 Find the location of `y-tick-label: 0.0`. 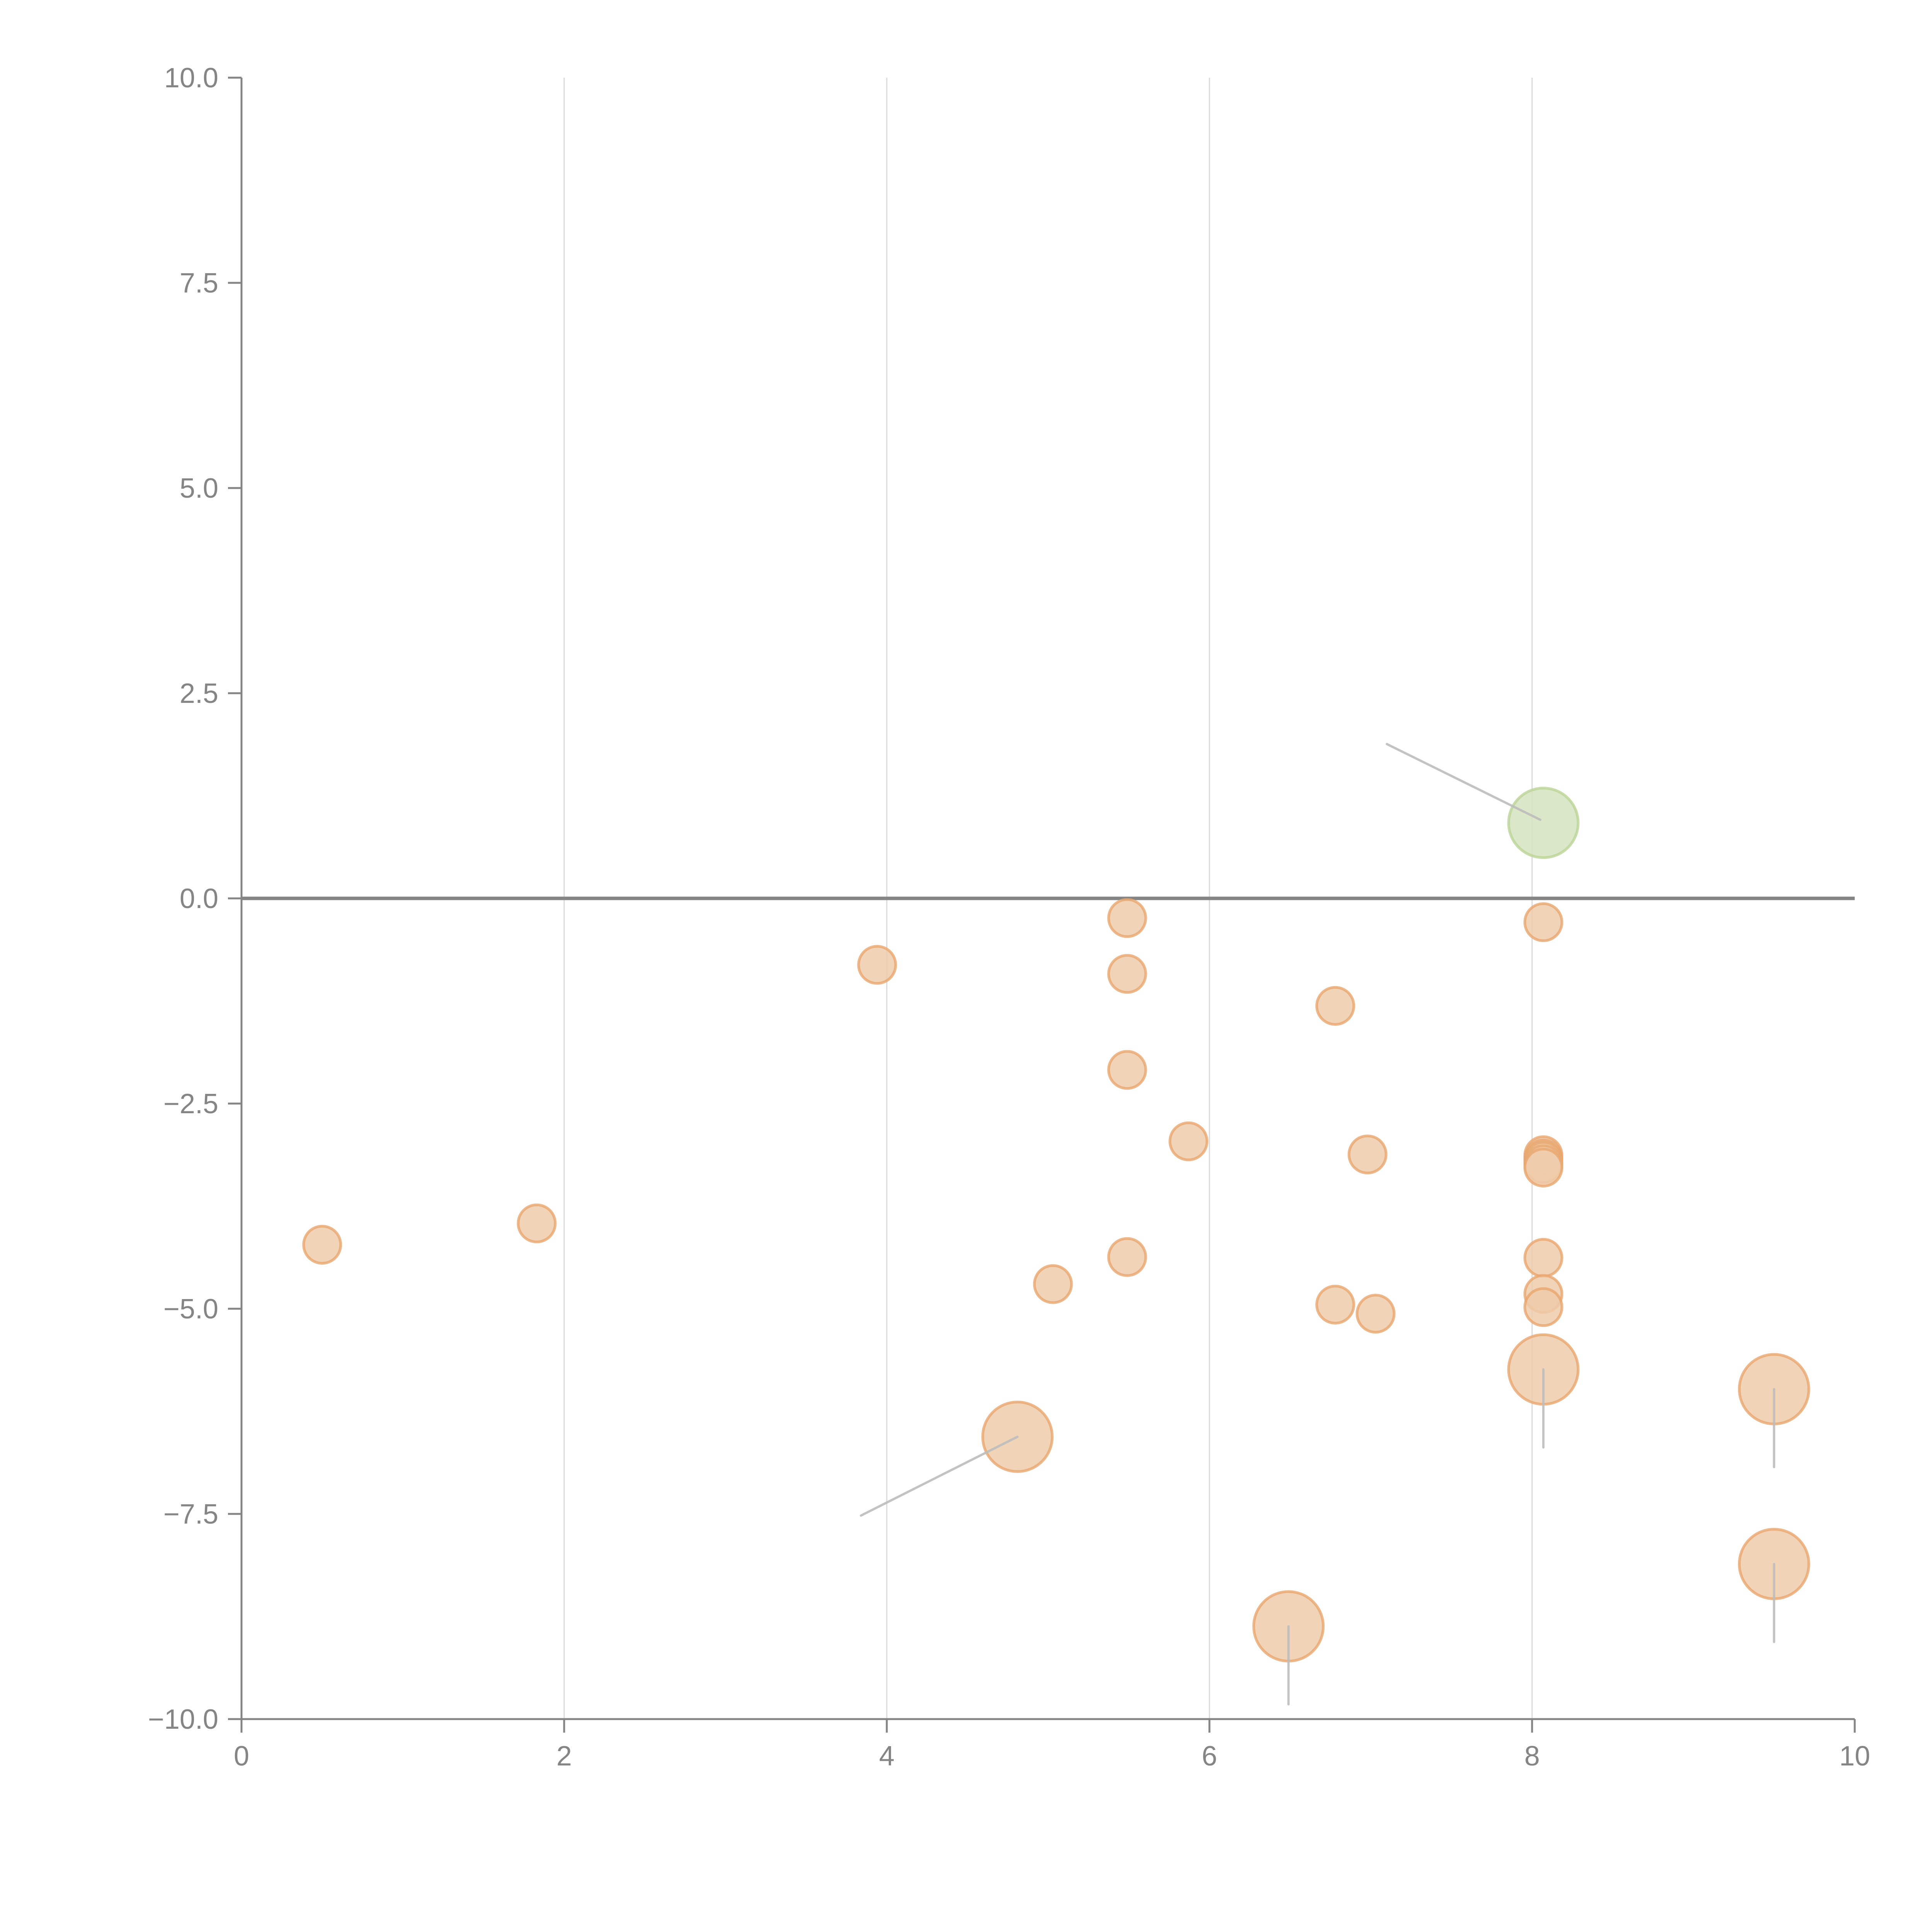

y-tick-label: 0.0 is located at coordinates (199, 899).